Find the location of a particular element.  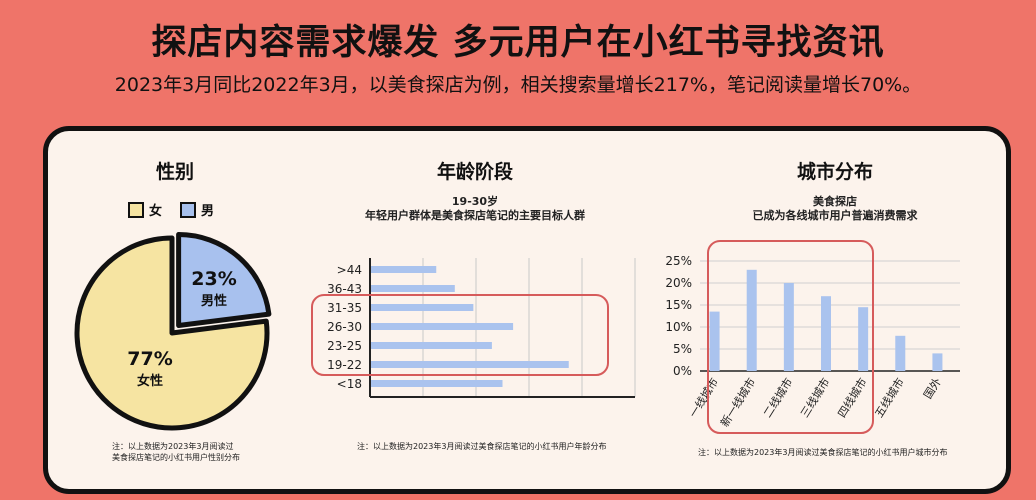

city-category-label: 二线城市 is located at coordinates (777, 397).